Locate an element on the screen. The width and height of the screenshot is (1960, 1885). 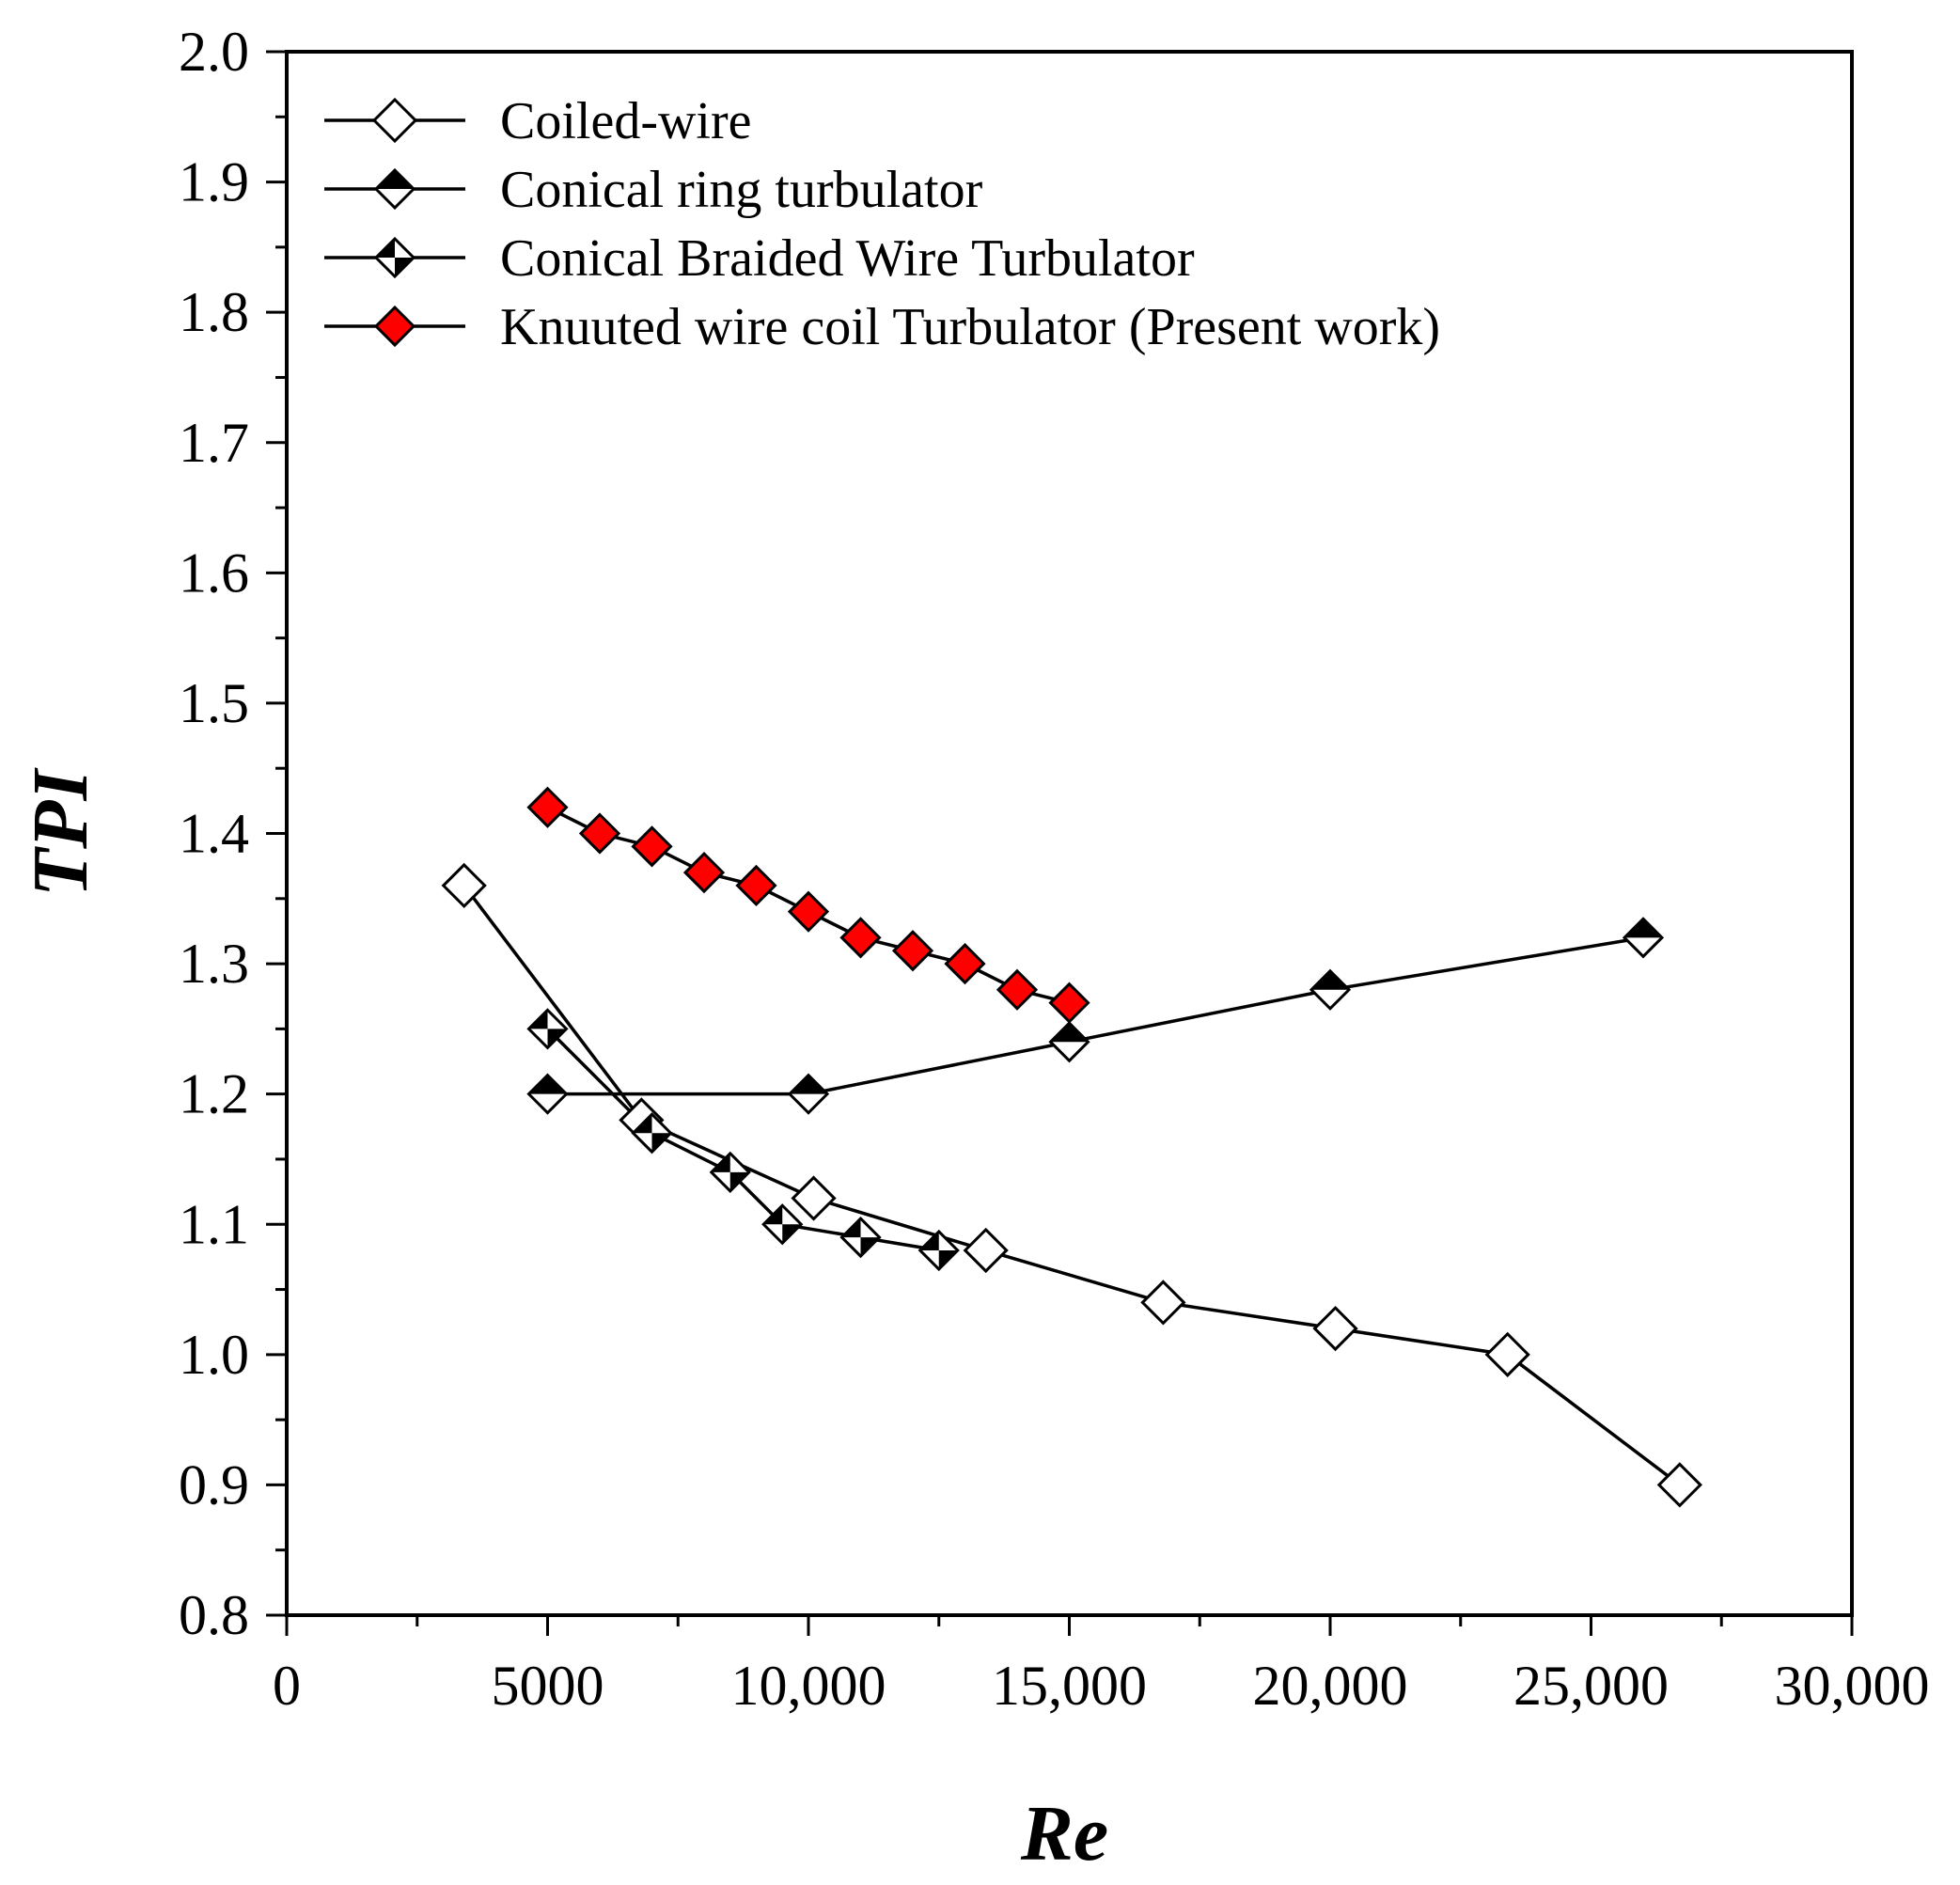
y-tick-label: 1.3 is located at coordinates (214, 964).